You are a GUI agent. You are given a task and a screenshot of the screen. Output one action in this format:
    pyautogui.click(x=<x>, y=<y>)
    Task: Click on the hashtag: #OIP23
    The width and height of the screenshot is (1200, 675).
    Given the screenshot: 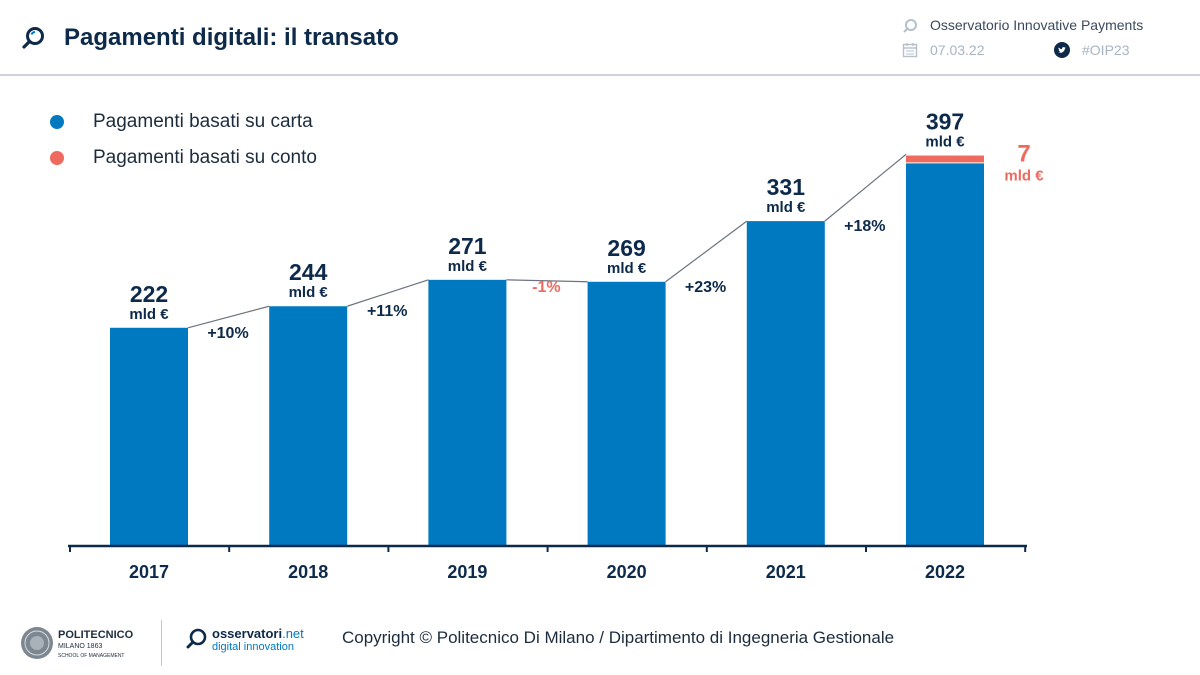 What is the action you would take?
    pyautogui.click(x=1106, y=50)
    